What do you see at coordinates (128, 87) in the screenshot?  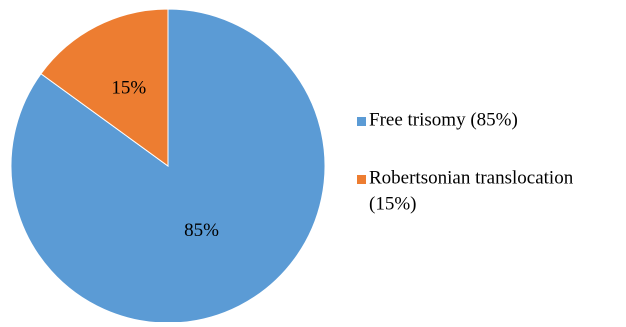 I see `pie-data-label-1: 15%` at bounding box center [128, 87].